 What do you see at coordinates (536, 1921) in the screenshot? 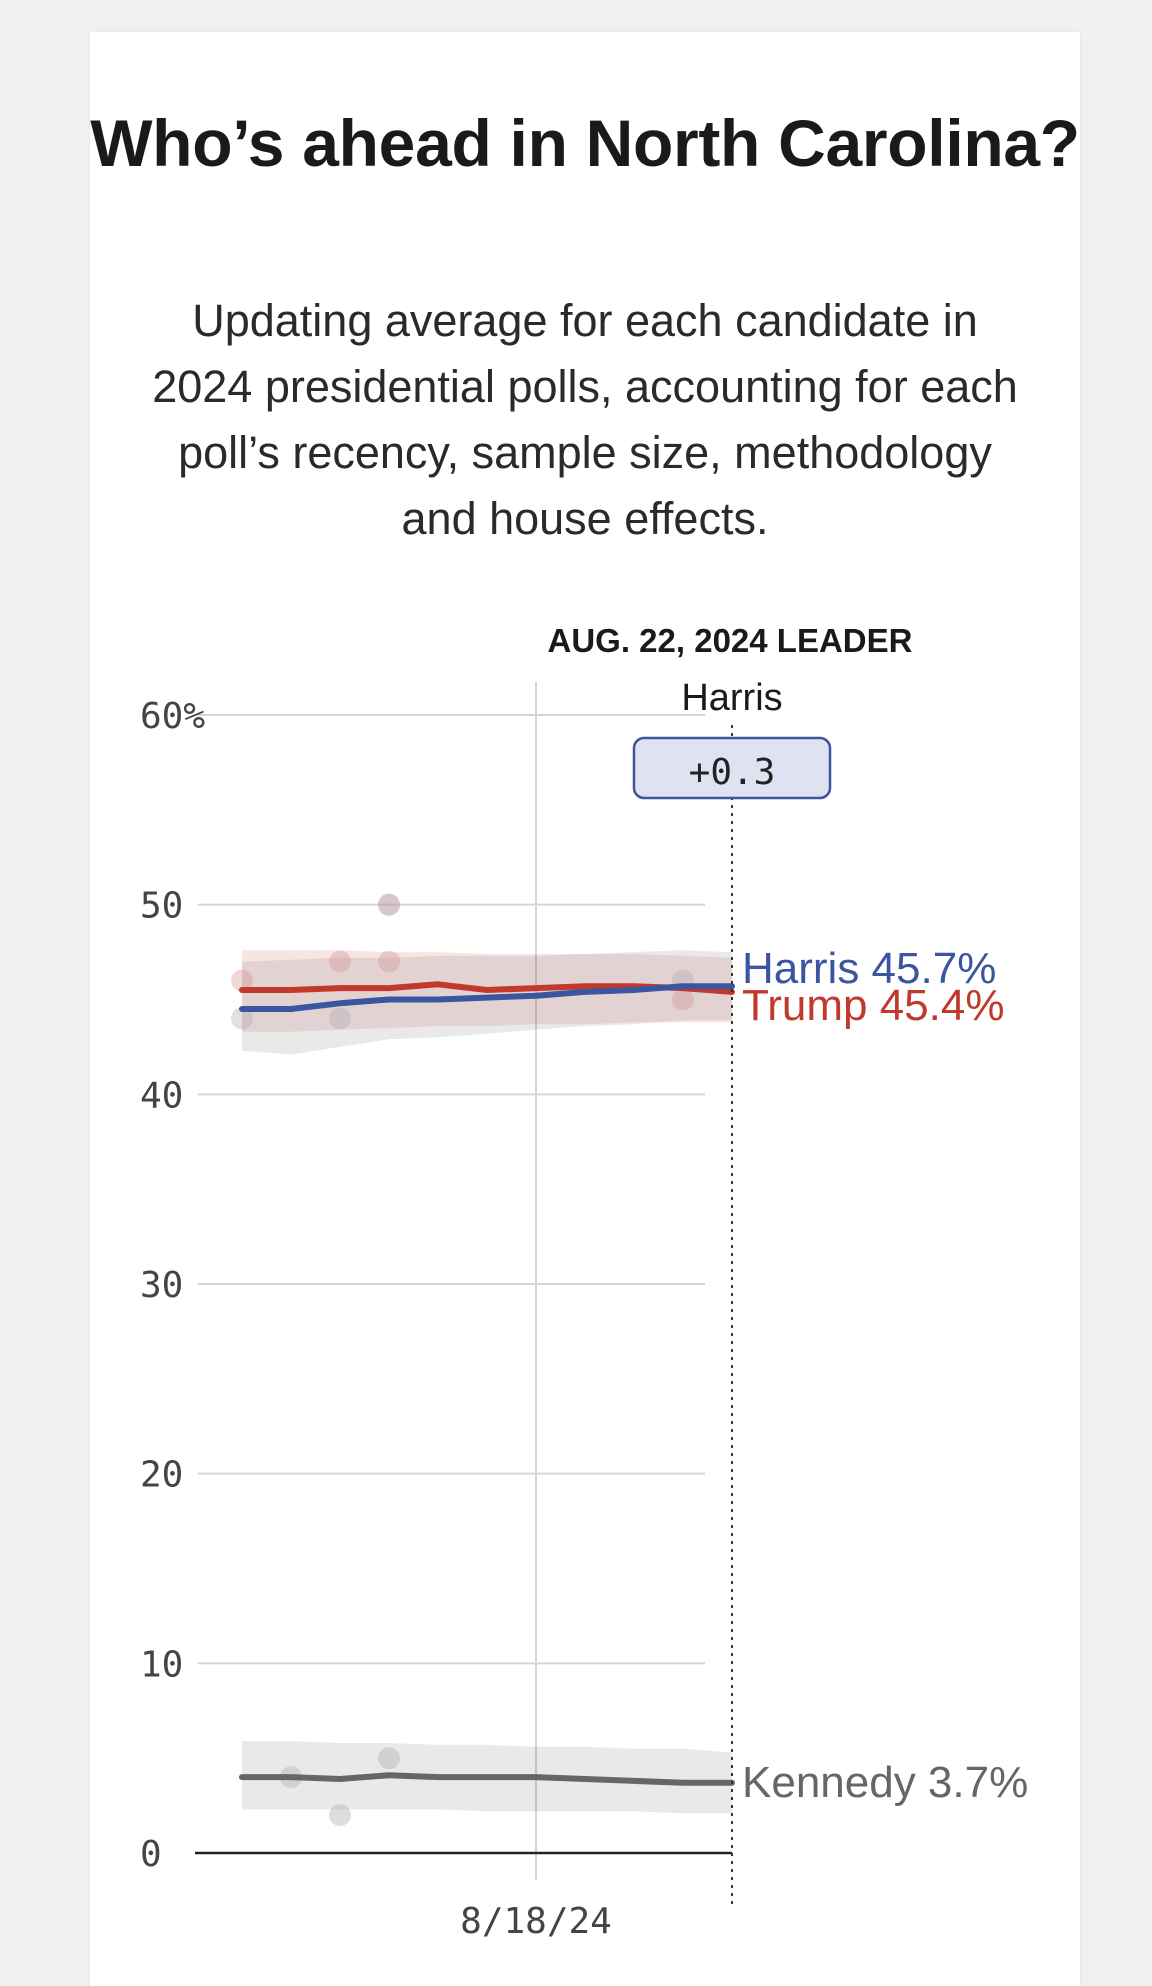
I see `x-tick-label: 8/18/24` at bounding box center [536, 1921].